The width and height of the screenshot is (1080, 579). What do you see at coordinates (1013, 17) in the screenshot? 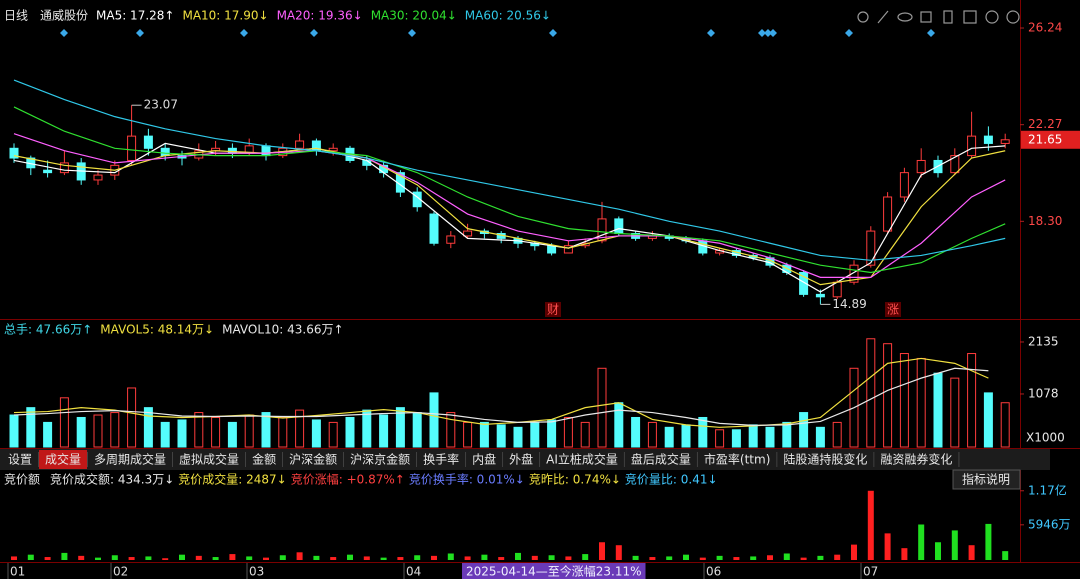
I see `icon-zoom-out` at bounding box center [1013, 17].